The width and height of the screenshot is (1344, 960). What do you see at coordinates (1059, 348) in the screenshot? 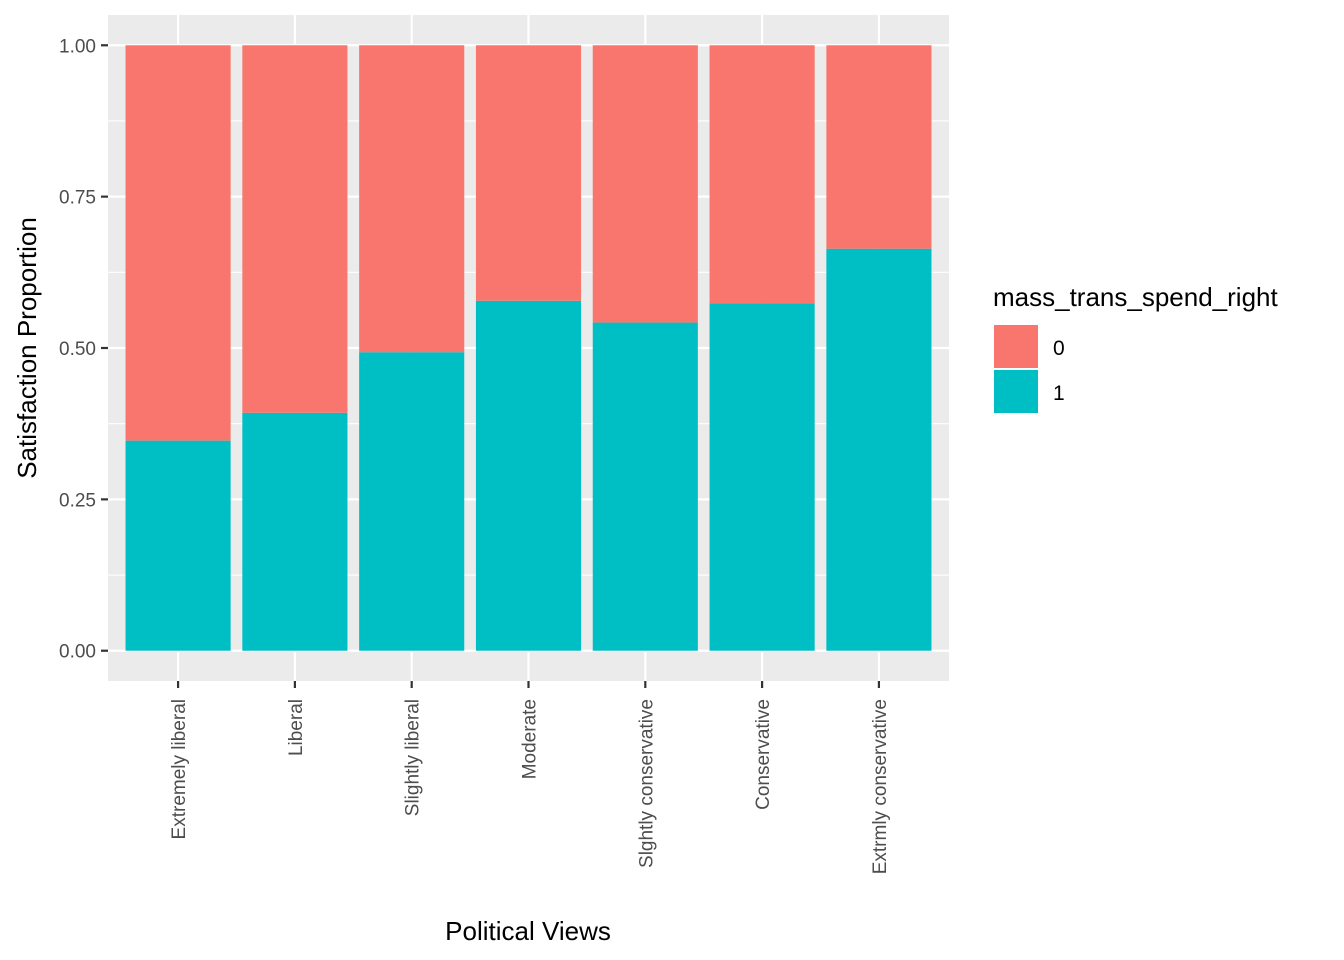
I see `legend-label-0: 0` at bounding box center [1059, 348].